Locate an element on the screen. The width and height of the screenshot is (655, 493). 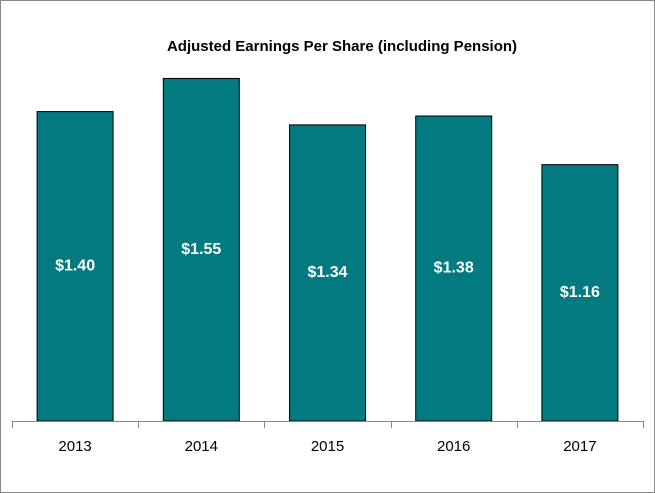
x-tick-label: 2017 is located at coordinates (579, 446).